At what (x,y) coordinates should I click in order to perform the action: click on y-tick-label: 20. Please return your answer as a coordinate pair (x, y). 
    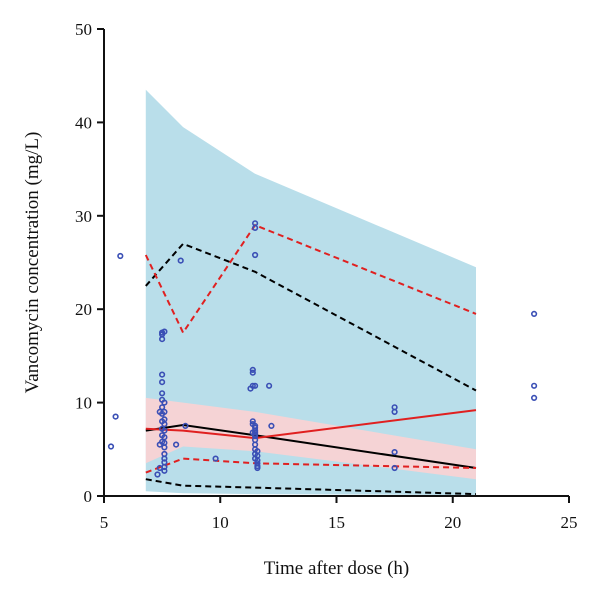
    Looking at the image, I should click on (83, 309).